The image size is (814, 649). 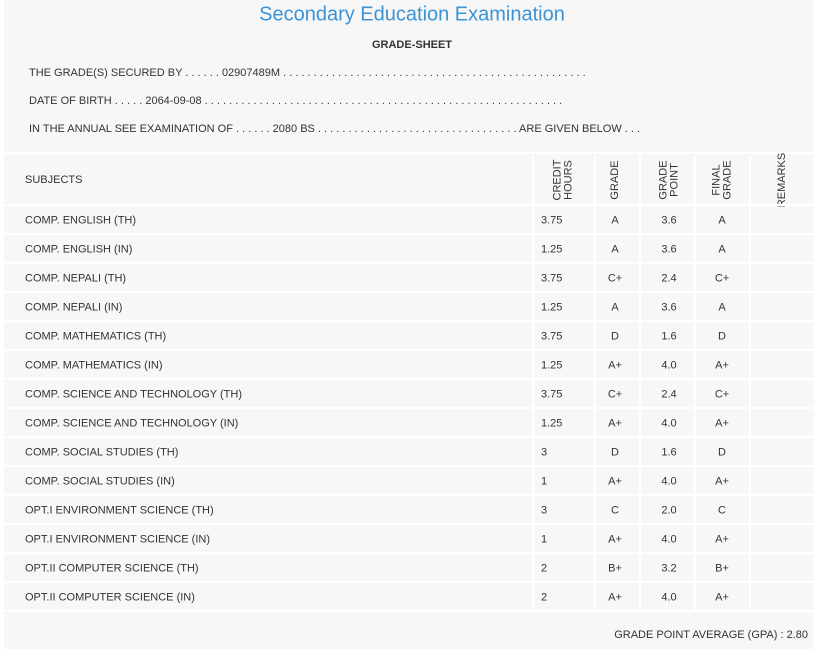 I want to click on column-header: FINAL, so click(x=716, y=179).